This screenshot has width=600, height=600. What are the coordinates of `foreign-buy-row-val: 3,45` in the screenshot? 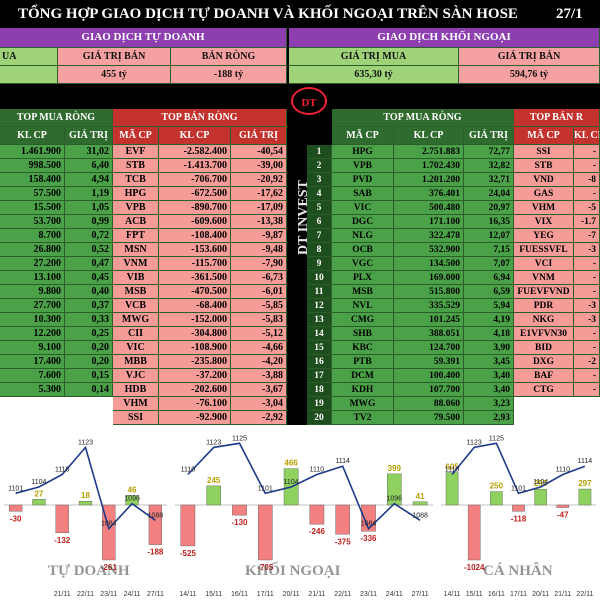 It's located at (489, 362).